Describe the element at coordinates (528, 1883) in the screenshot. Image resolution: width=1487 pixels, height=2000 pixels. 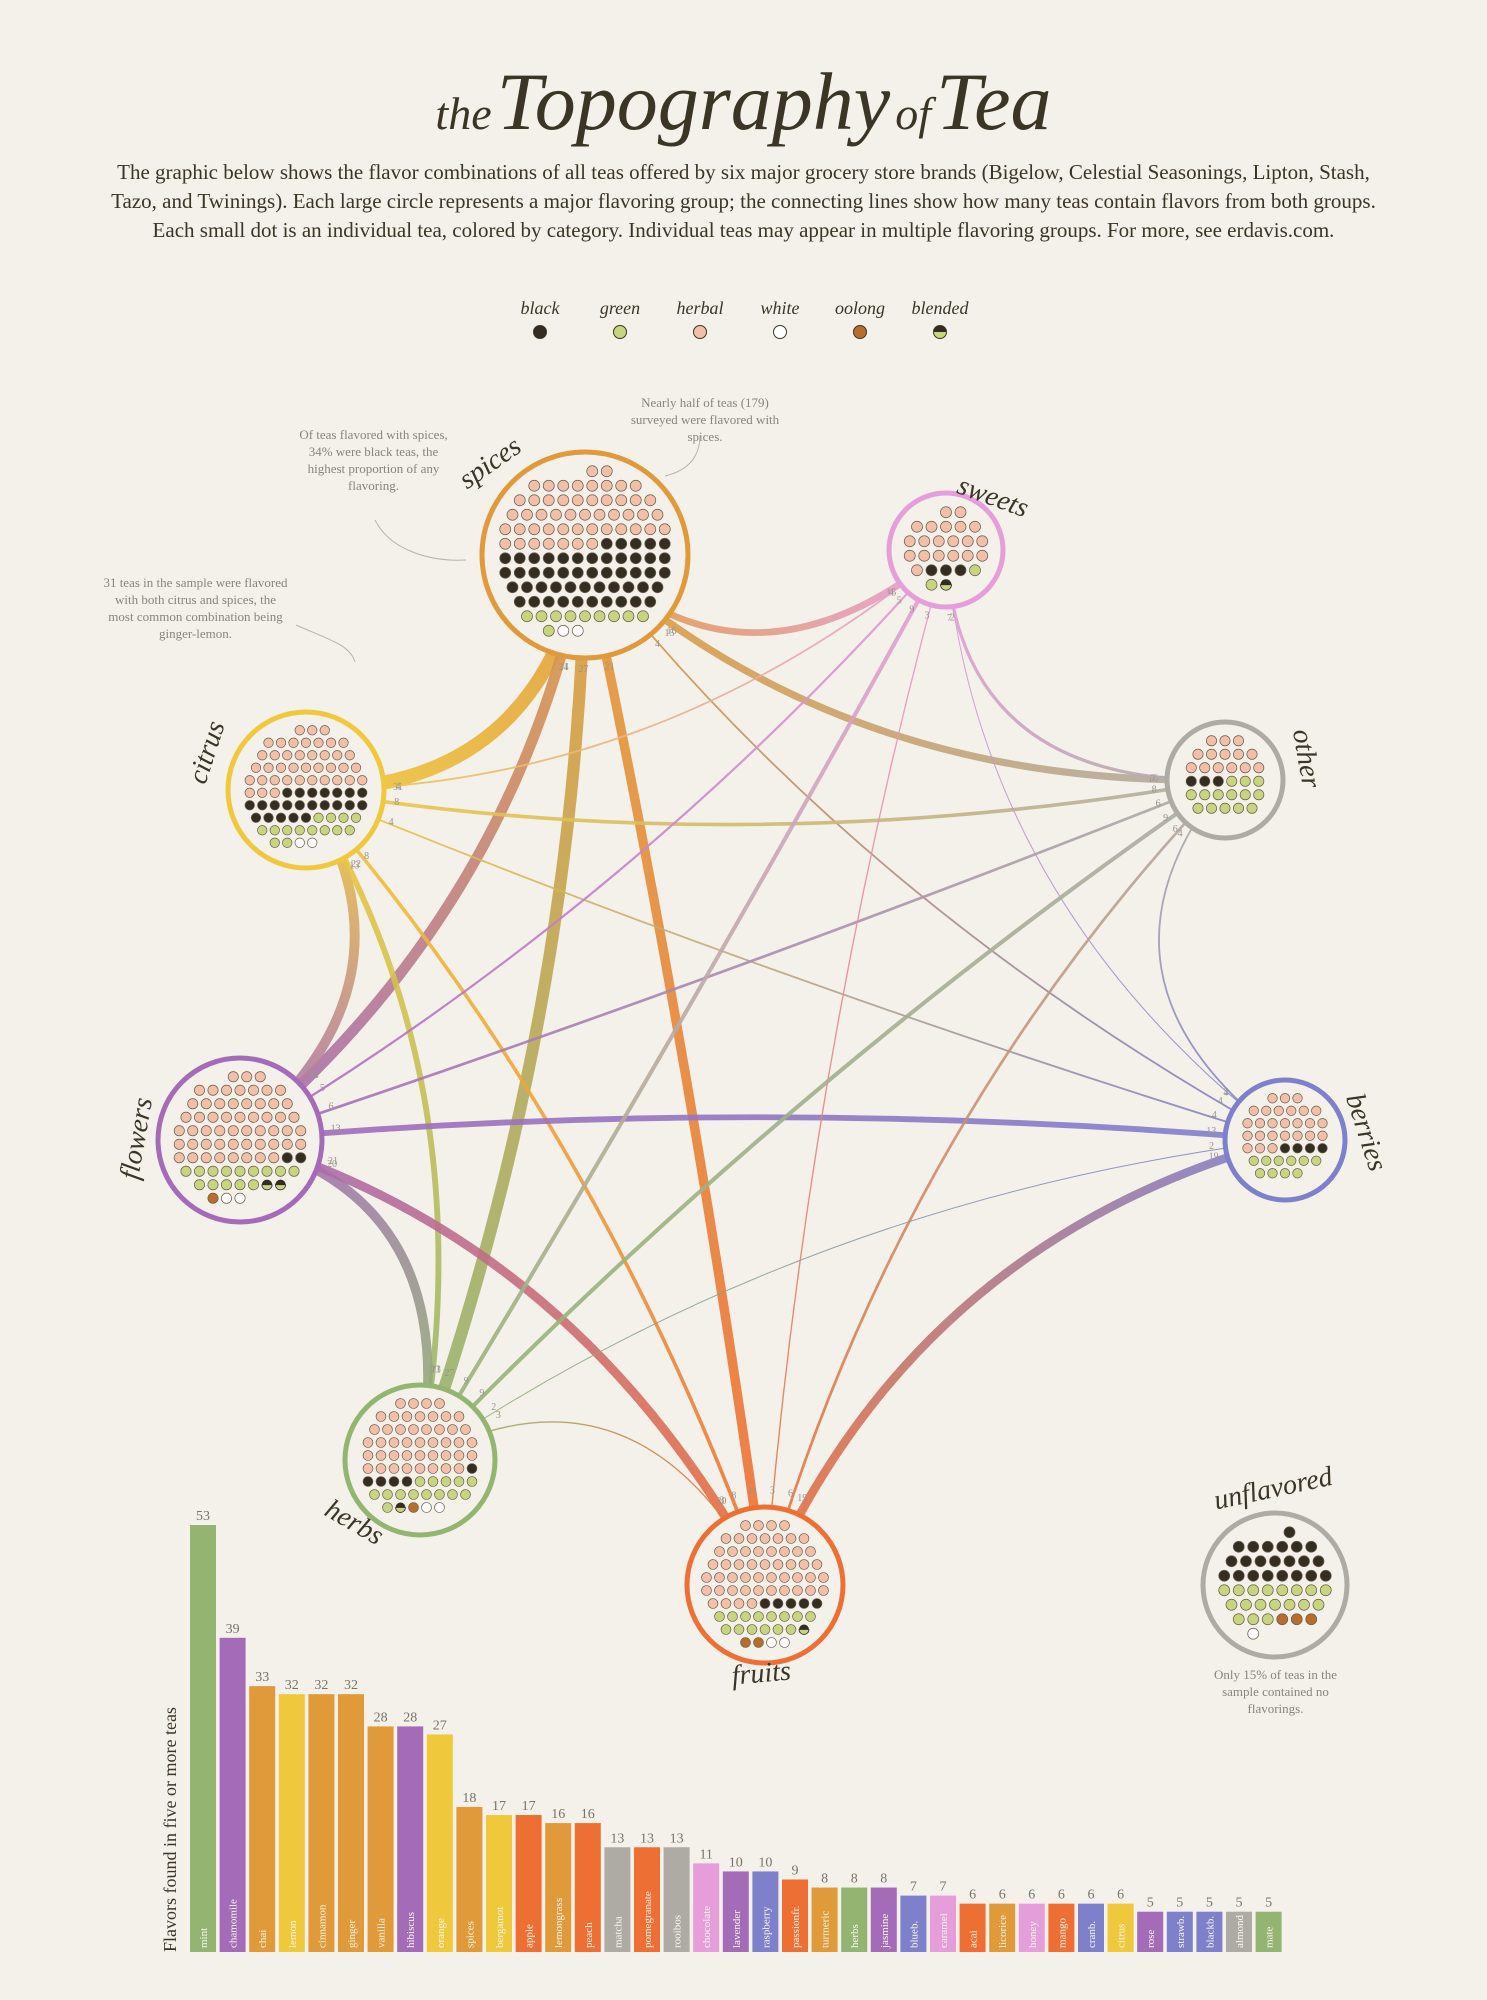
I see `bar-apple` at that location.